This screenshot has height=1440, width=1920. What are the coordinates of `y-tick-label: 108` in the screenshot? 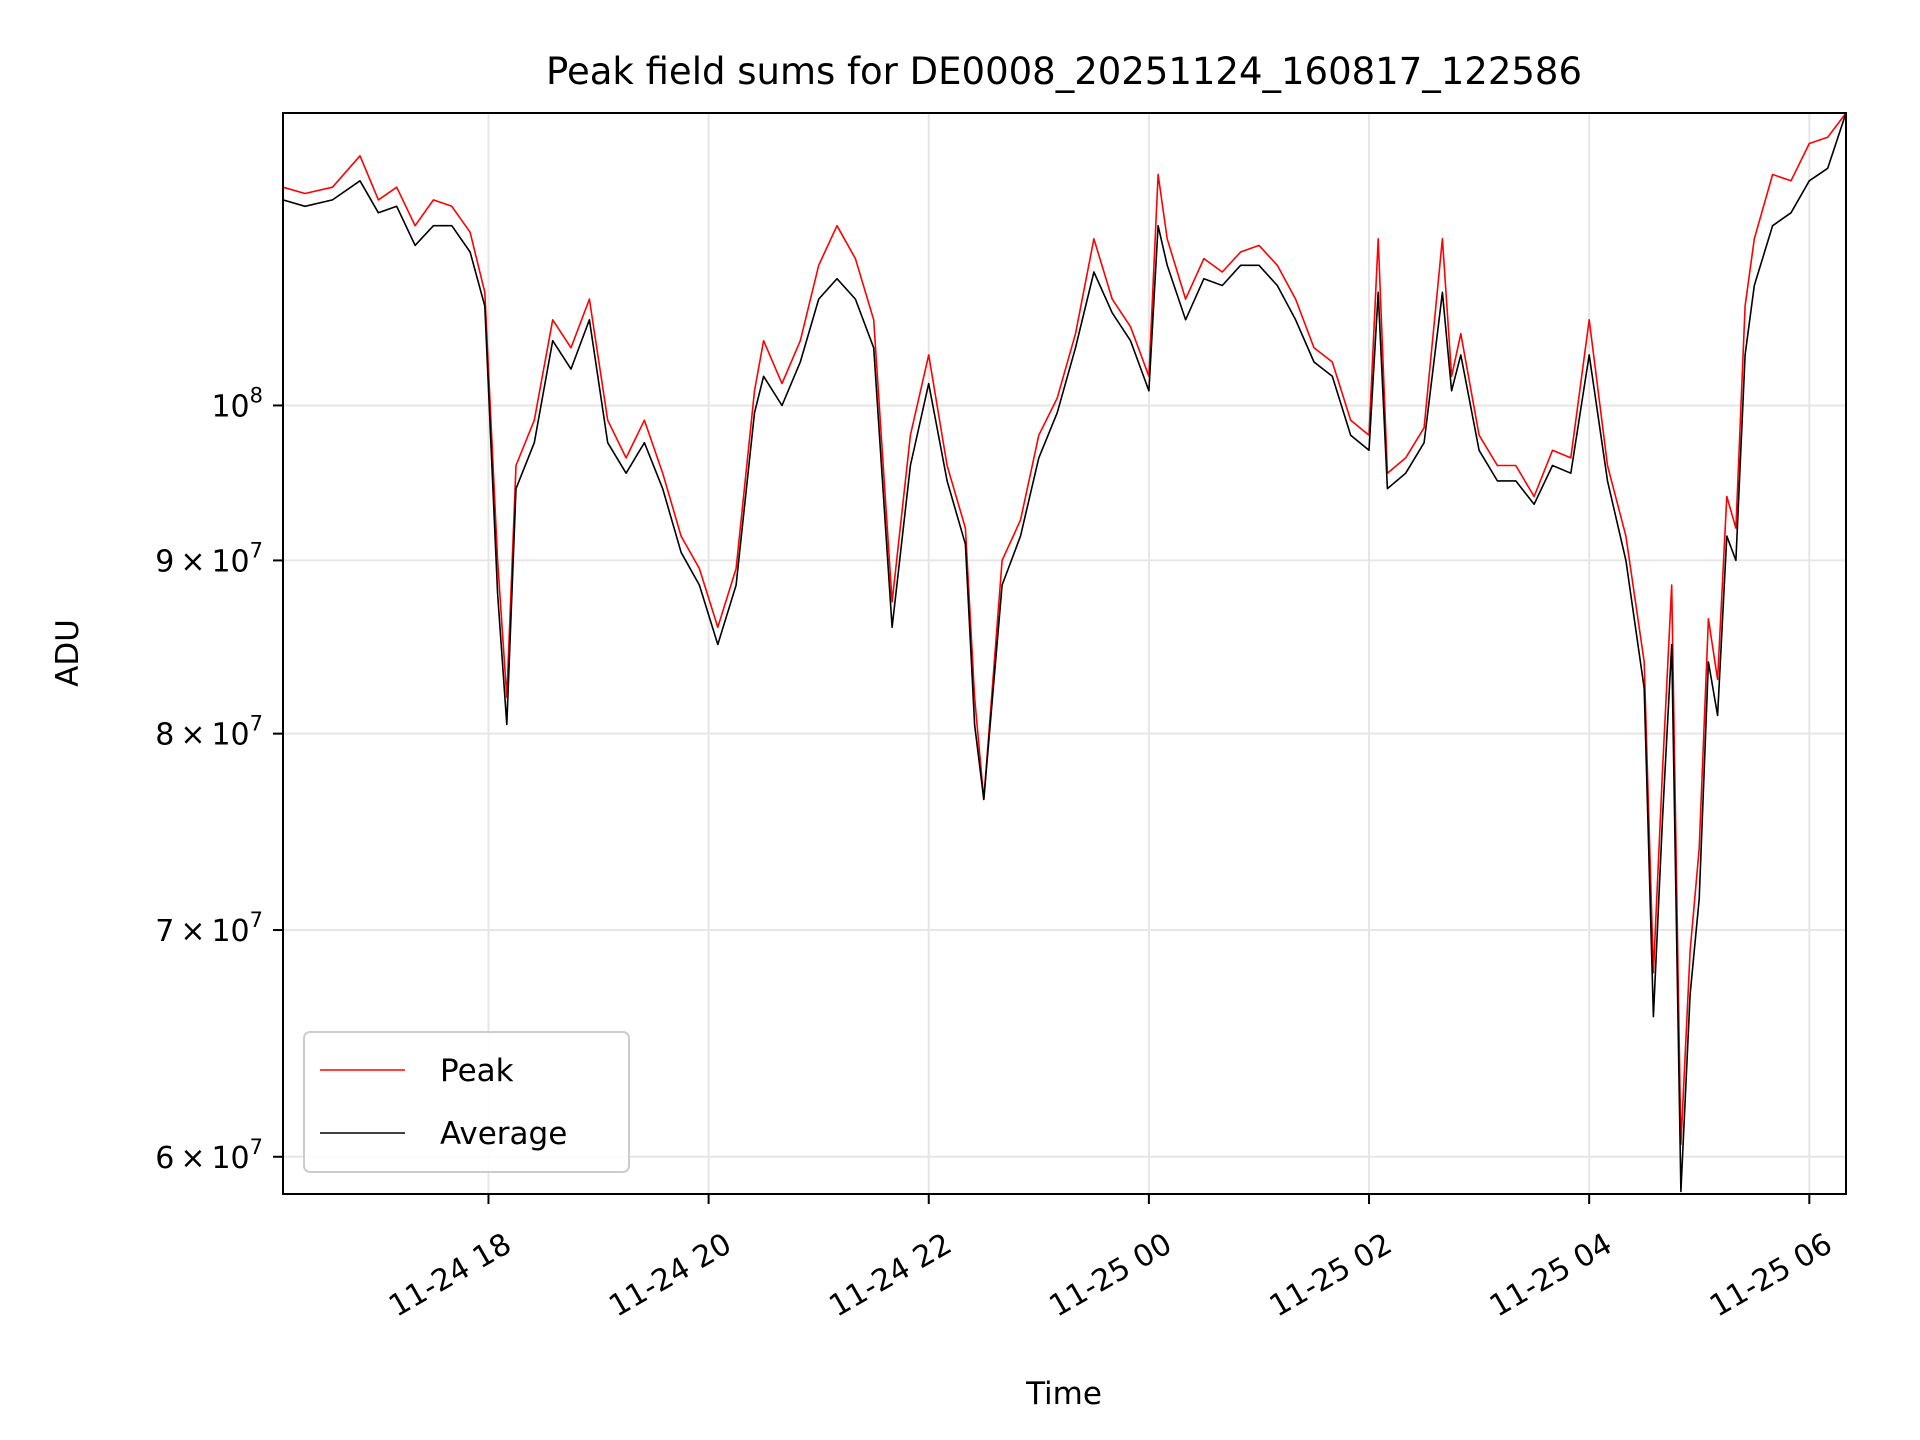 It's located at (237, 403).